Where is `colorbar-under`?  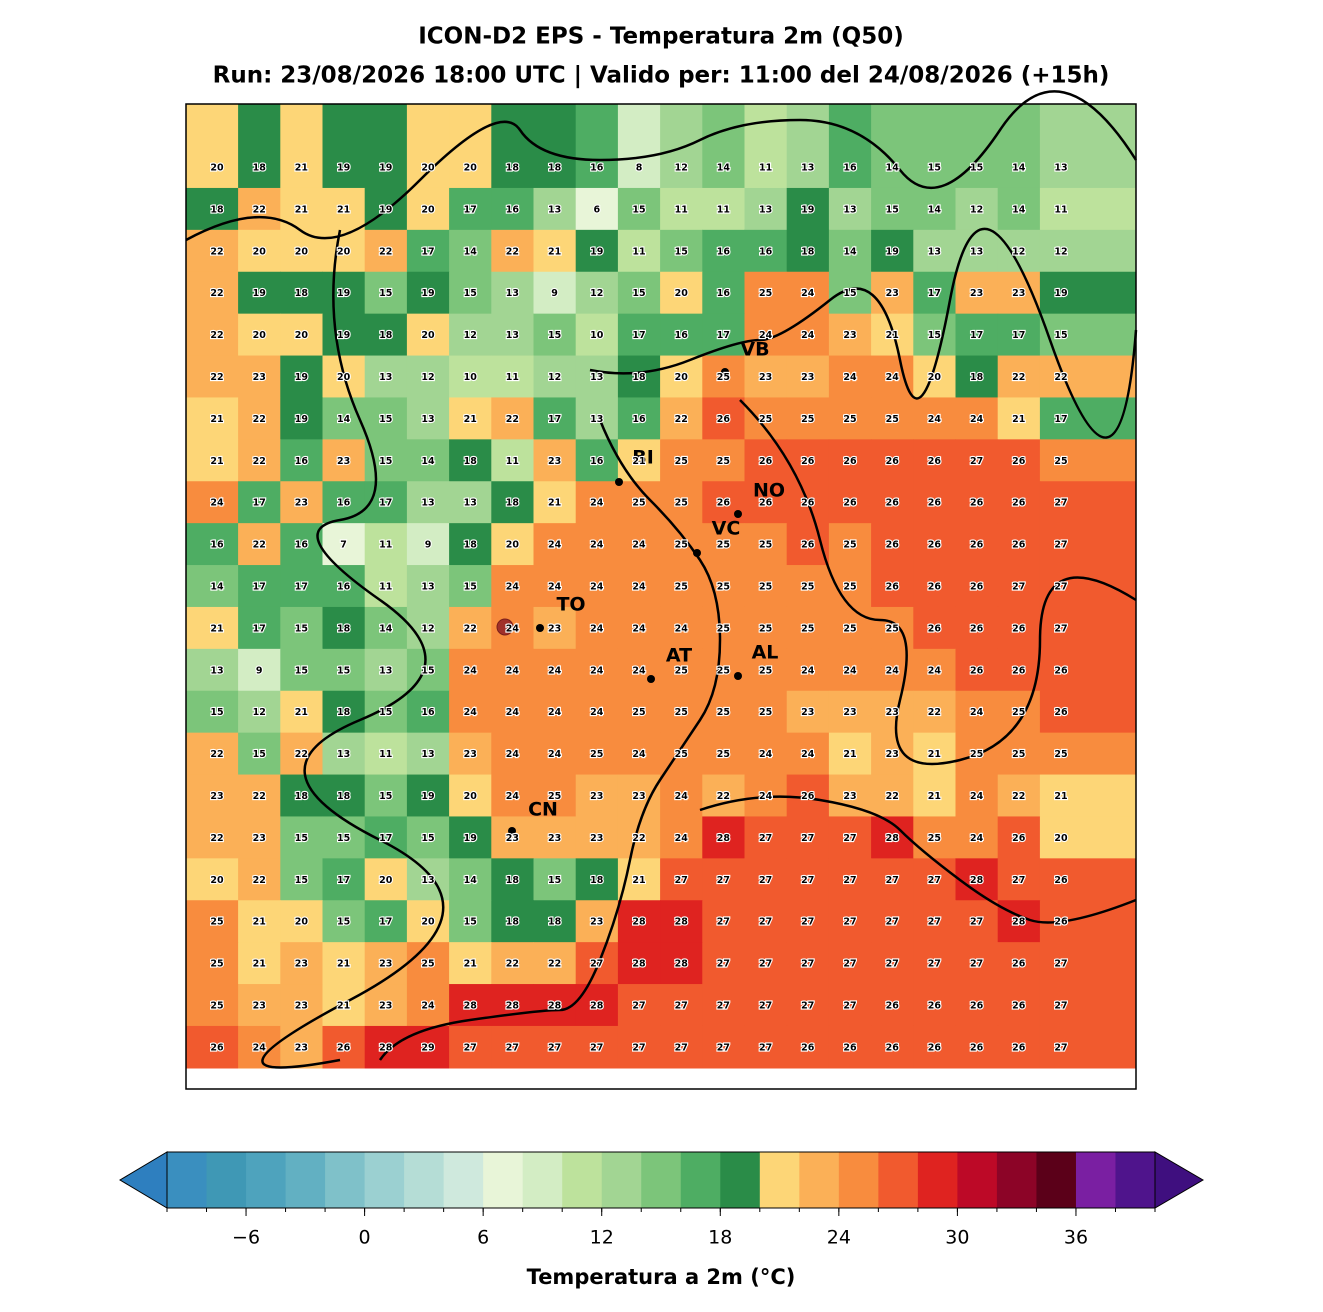
colorbar-under is located at coordinates (143, 1180).